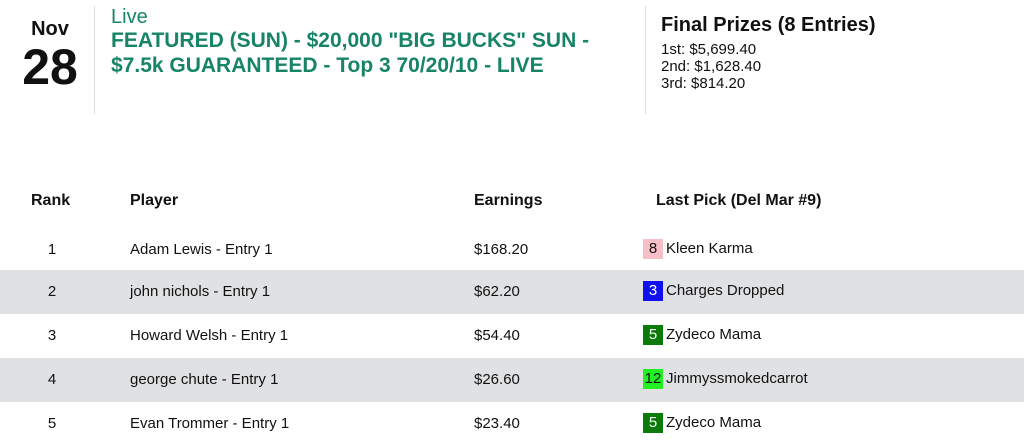 The height and width of the screenshot is (448, 1024). What do you see at coordinates (653, 379) in the screenshot?
I see `post-number-badge: 12` at bounding box center [653, 379].